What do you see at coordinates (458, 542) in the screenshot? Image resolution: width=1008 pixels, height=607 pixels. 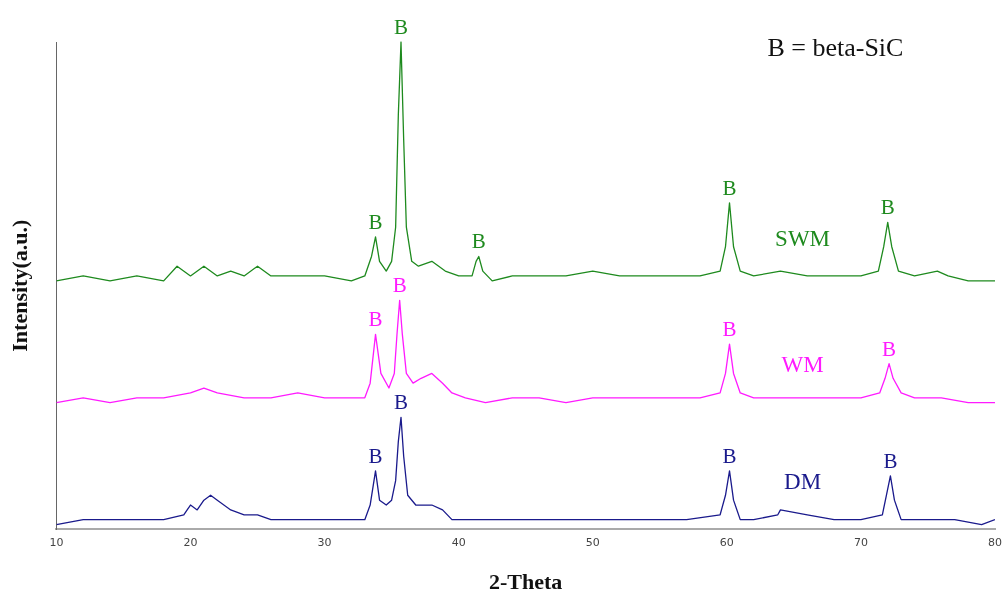 I see `x-tick-label: 40` at bounding box center [458, 542].